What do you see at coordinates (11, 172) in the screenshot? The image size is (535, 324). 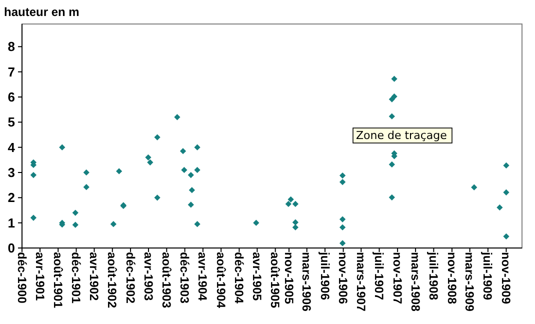 I see `y-tick-label: 3` at bounding box center [11, 172].